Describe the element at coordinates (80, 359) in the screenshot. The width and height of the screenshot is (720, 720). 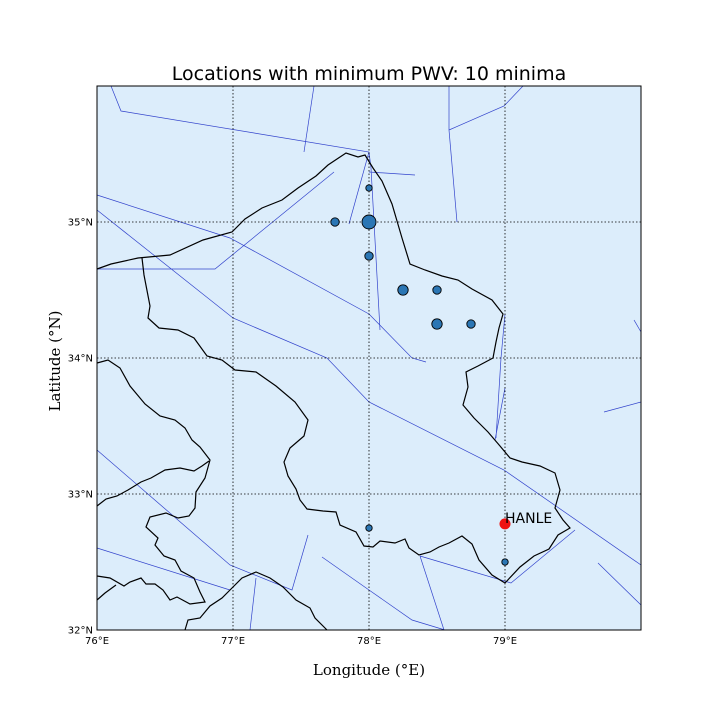
I see `latitude-tick-label: 34°N` at that location.